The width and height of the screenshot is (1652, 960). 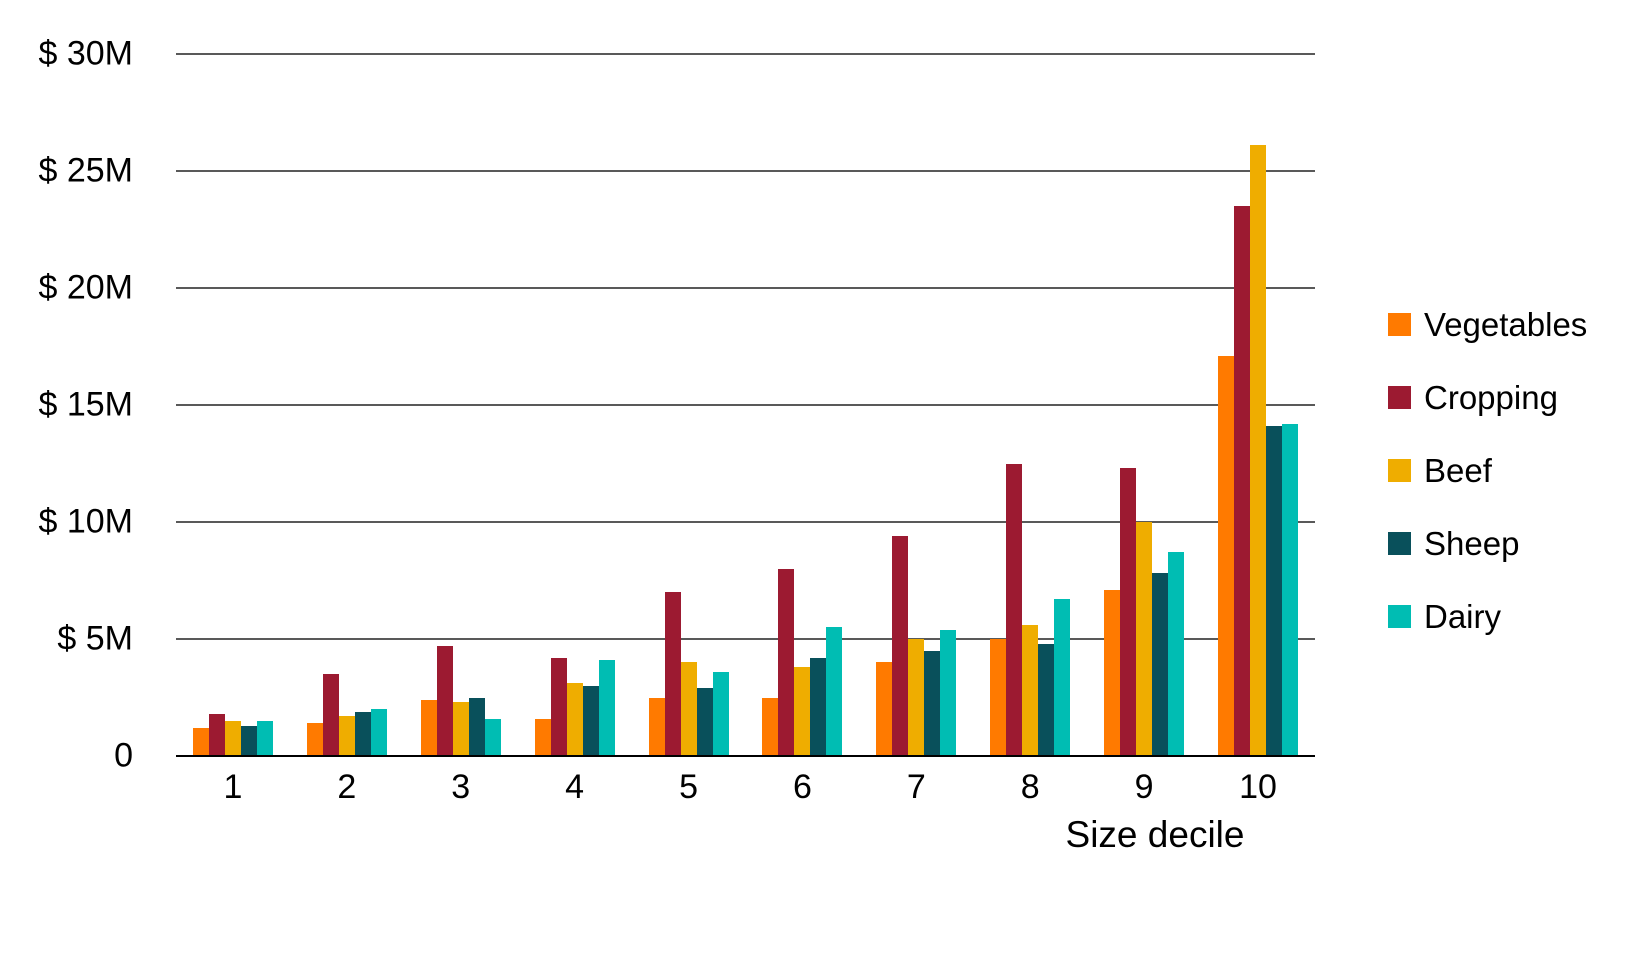 What do you see at coordinates (1144, 787) in the screenshot?
I see `x-tick-label-9: 9` at bounding box center [1144, 787].